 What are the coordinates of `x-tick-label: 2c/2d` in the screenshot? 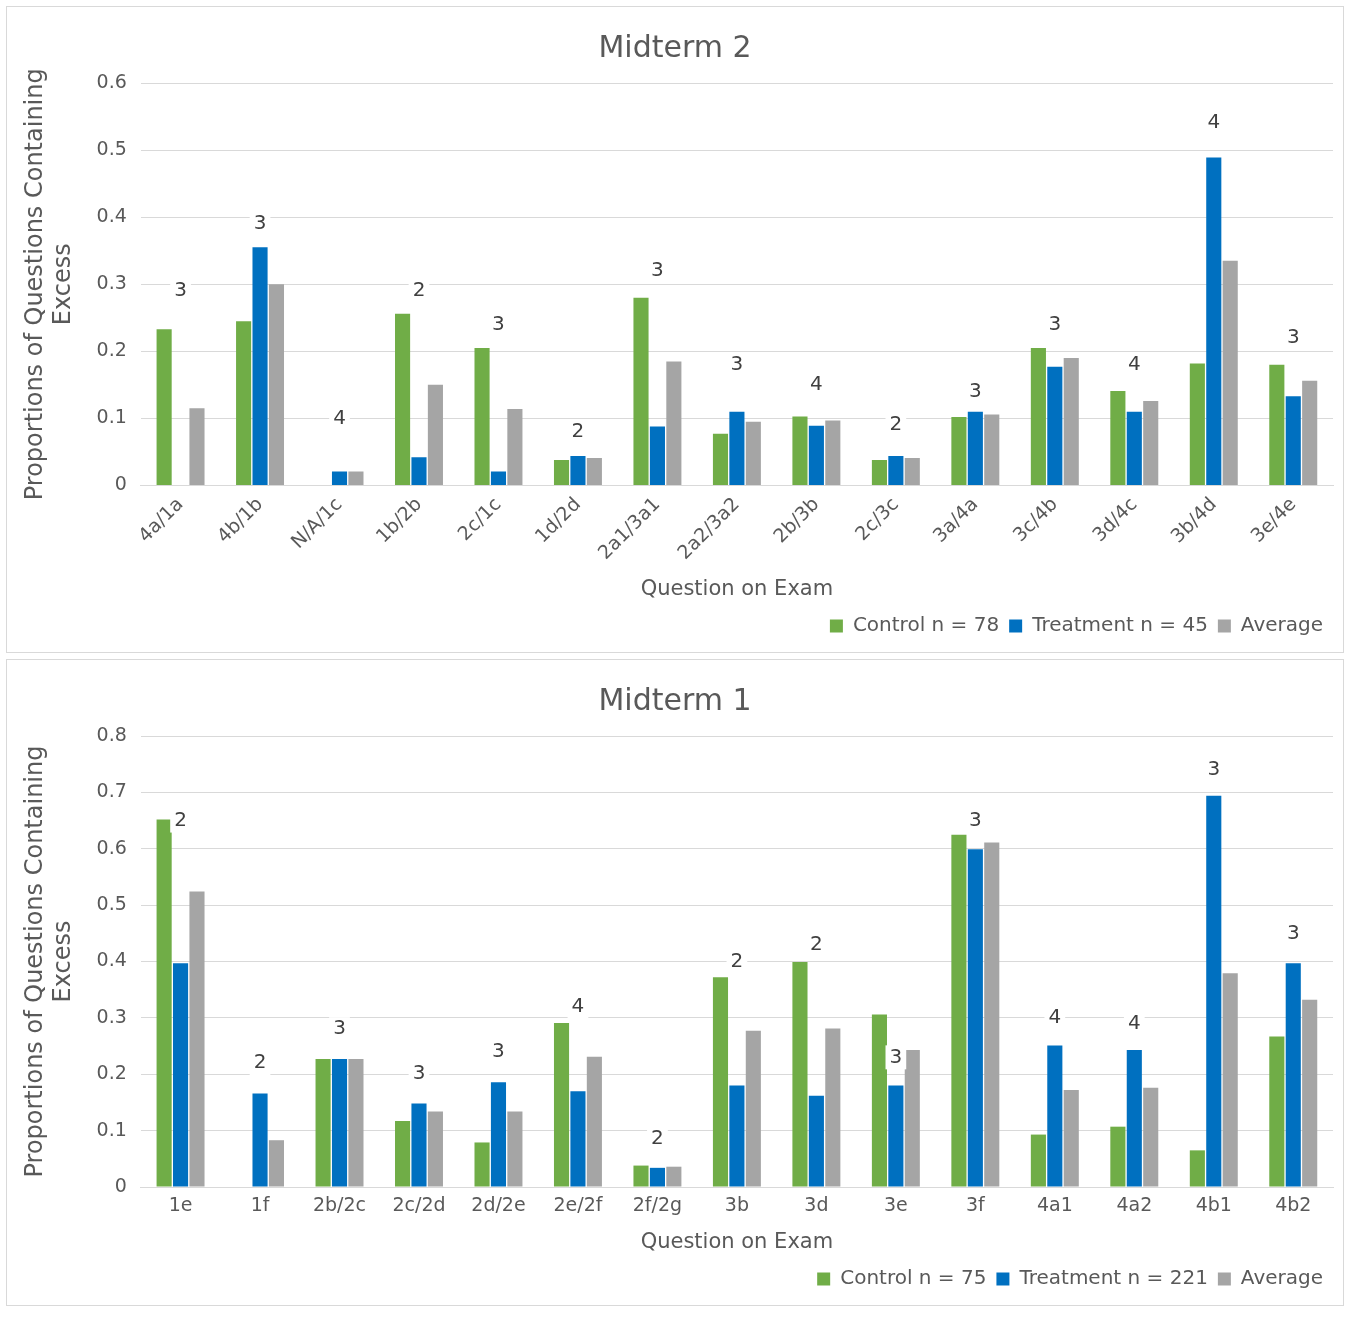 It's located at (419, 1204).